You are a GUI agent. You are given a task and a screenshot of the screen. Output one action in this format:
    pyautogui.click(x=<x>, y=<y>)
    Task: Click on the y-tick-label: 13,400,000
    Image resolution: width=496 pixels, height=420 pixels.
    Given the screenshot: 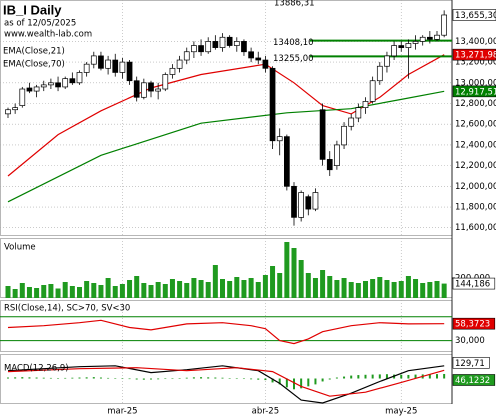 What is the action you would take?
    pyautogui.click(x=475, y=42)
    